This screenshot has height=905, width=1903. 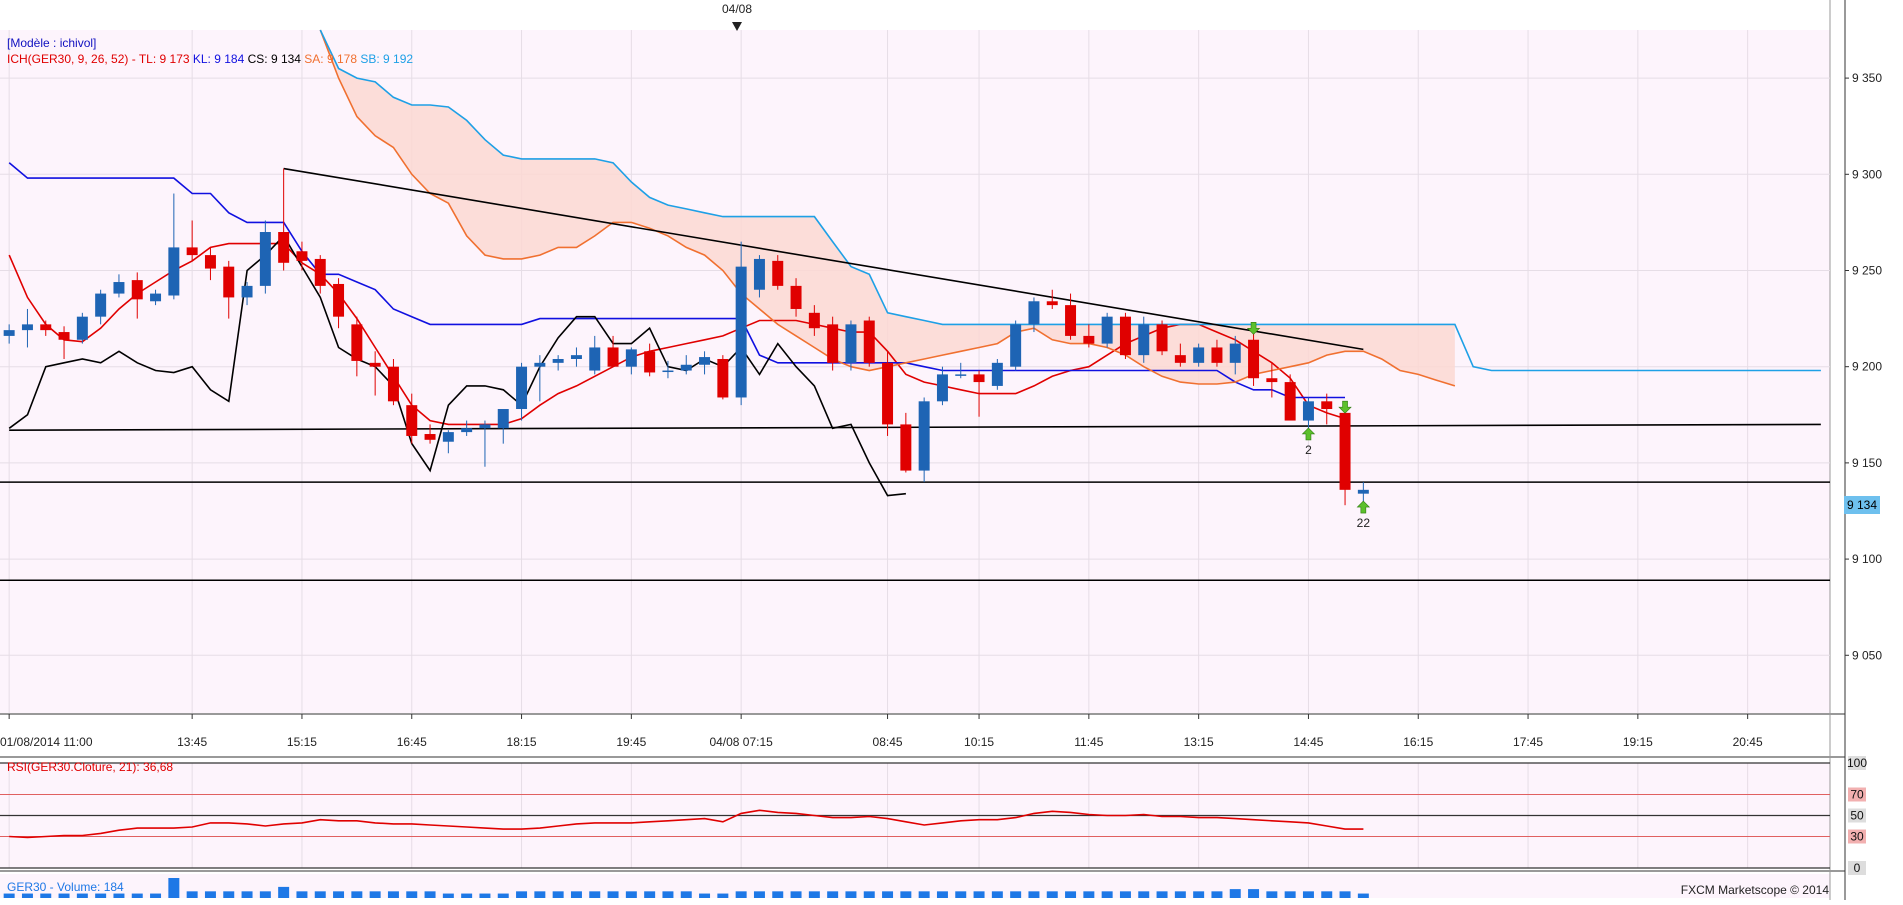 What do you see at coordinates (1308, 450) in the screenshot?
I see `signal-count-label: 2` at bounding box center [1308, 450].